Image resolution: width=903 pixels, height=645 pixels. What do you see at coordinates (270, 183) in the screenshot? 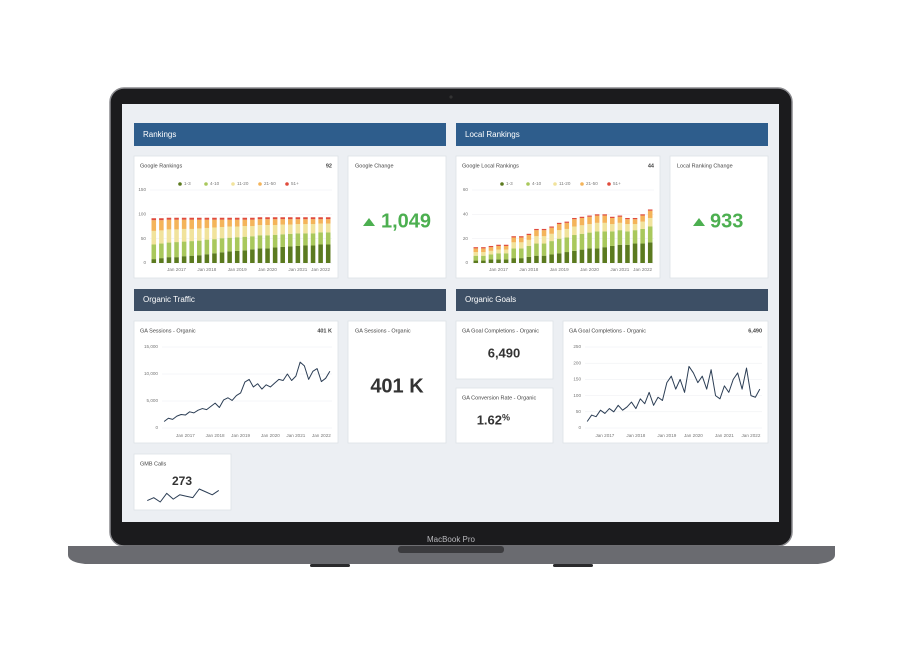
I see `legend-label: 21-50` at bounding box center [270, 183].